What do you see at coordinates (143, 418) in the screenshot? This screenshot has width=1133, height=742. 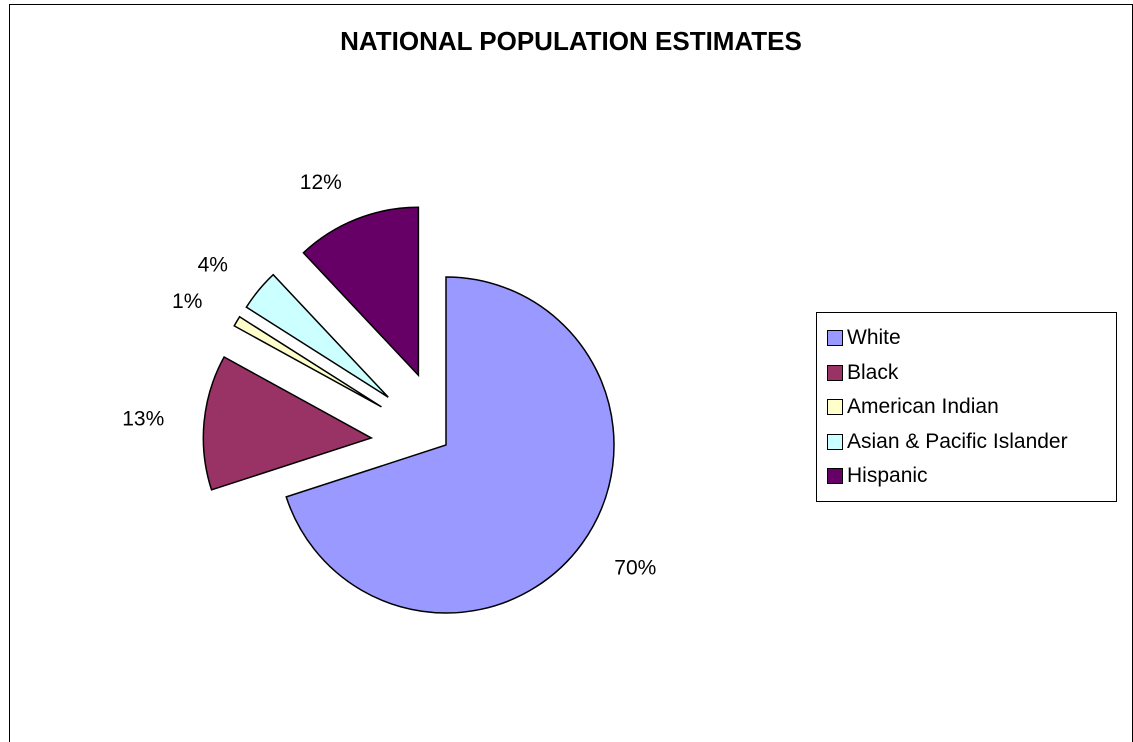 I see `data-label-black: 13%` at bounding box center [143, 418].